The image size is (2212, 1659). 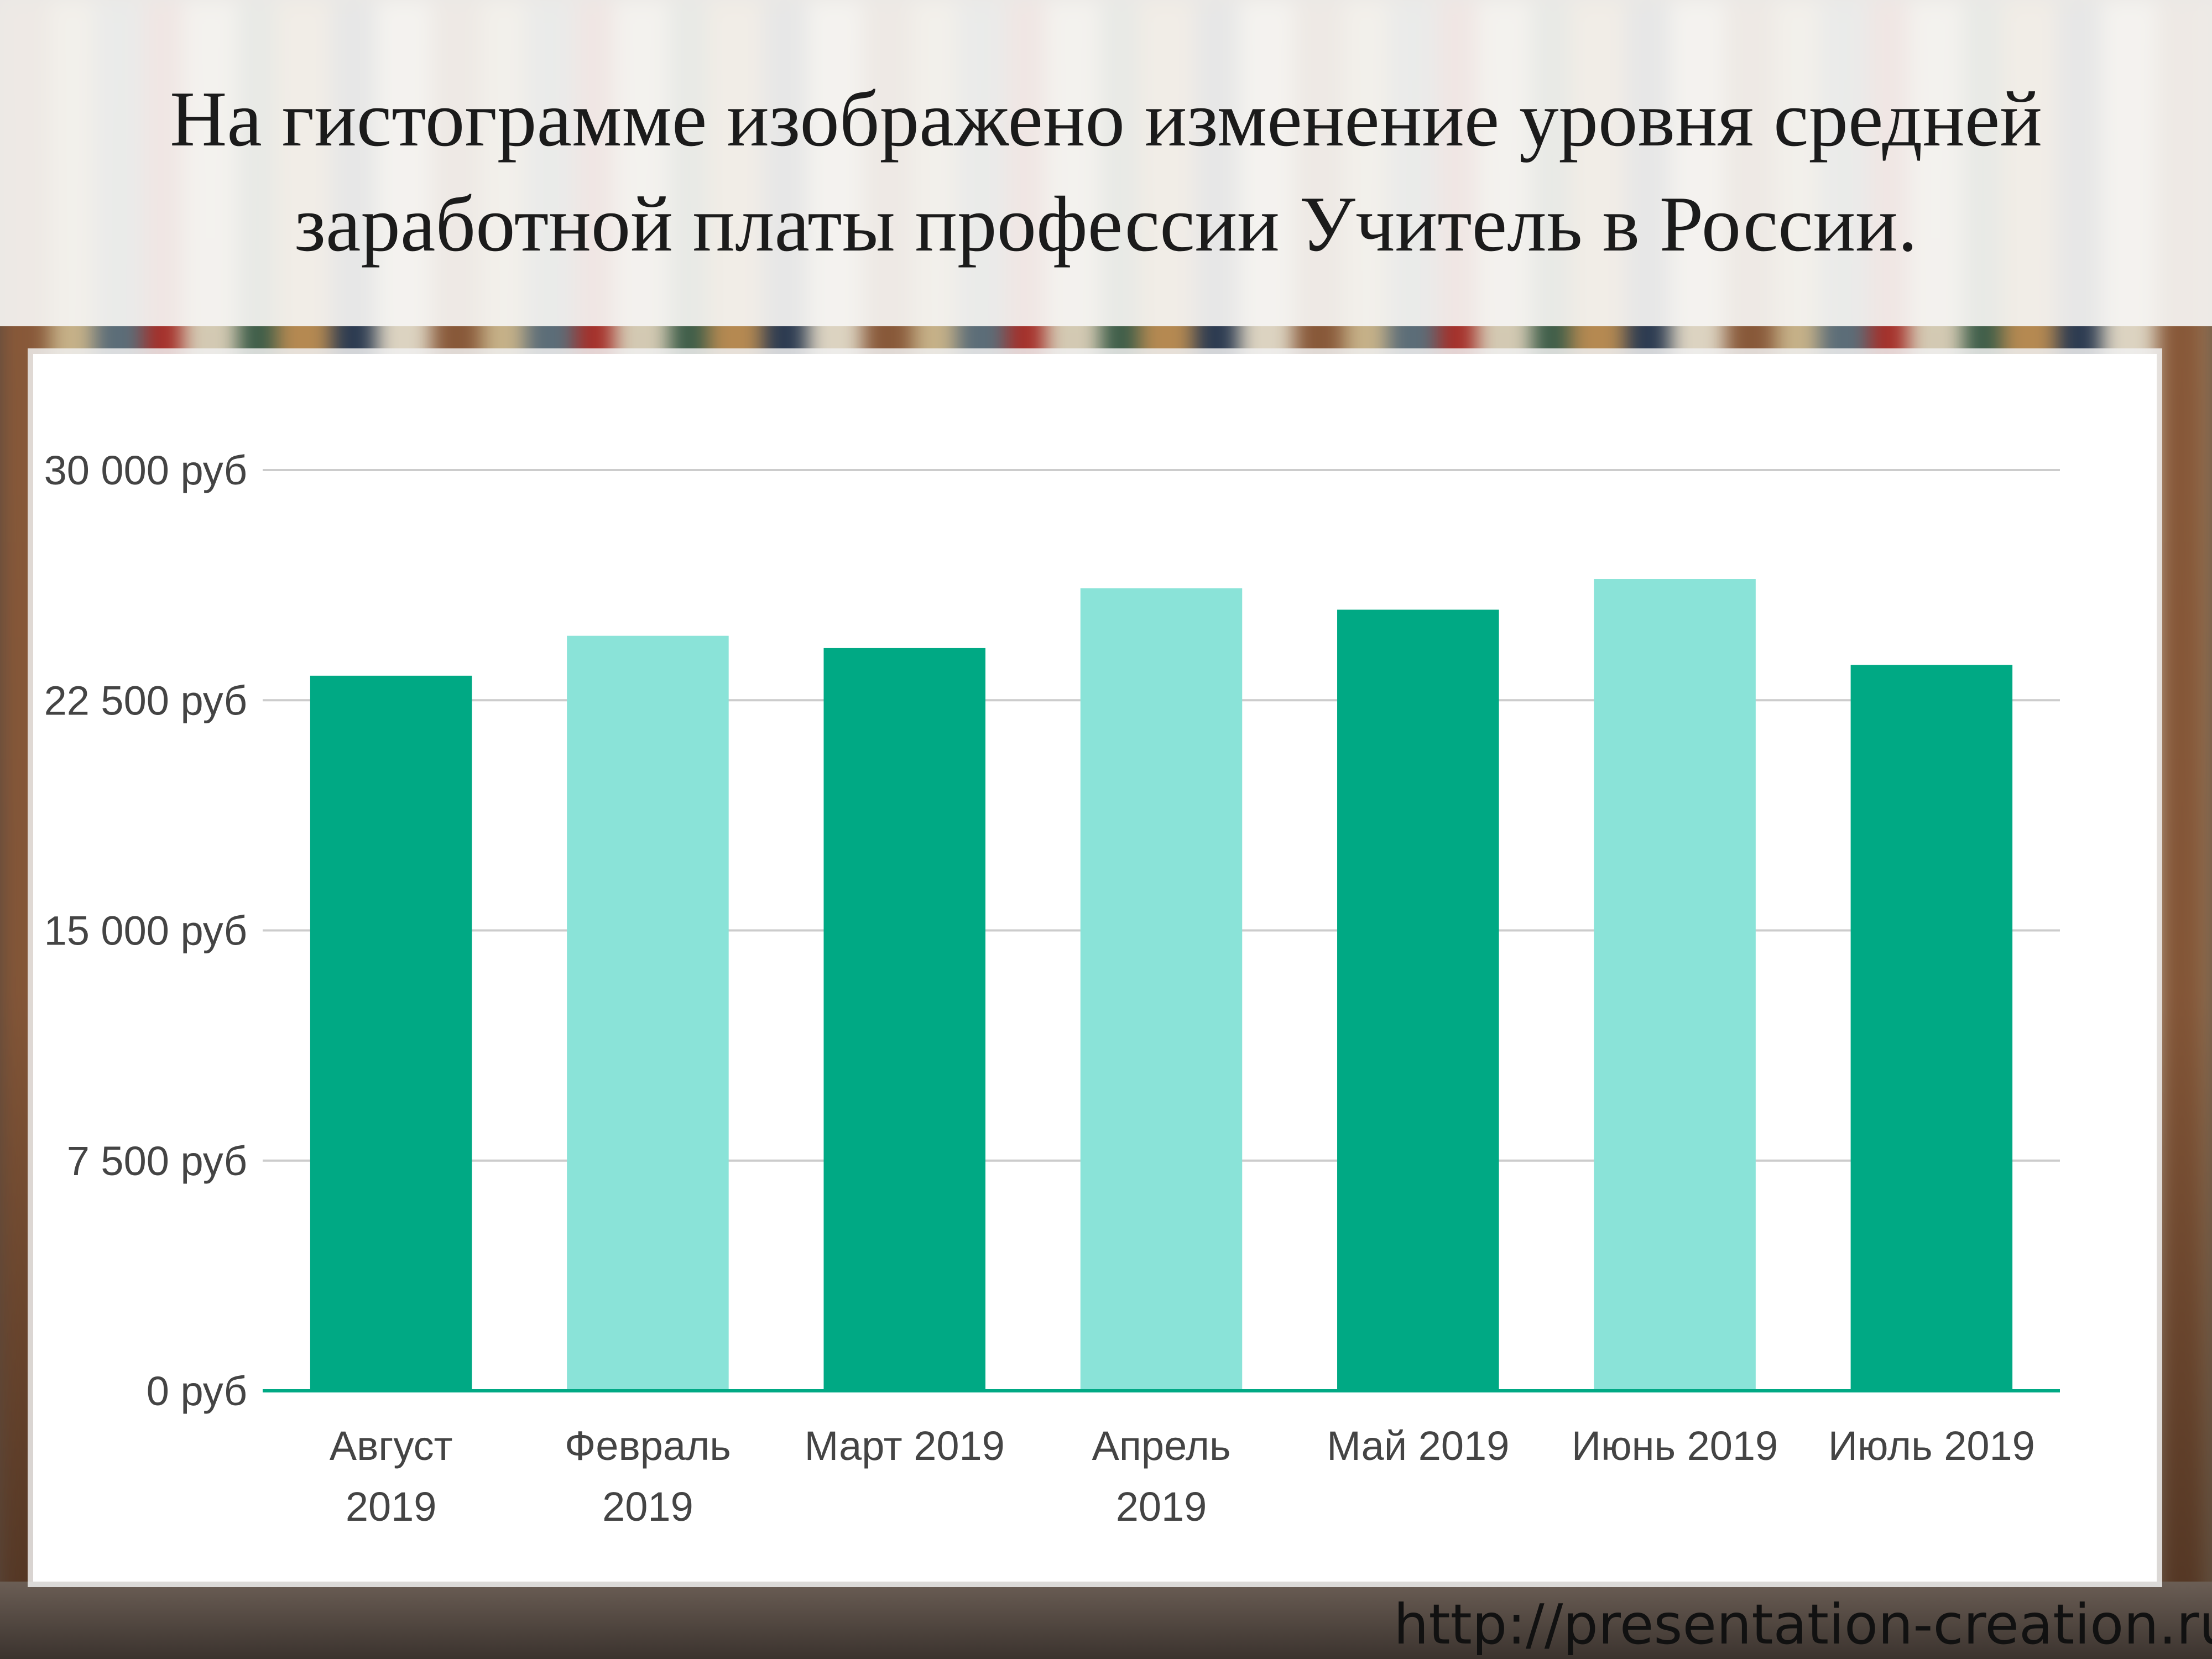 What do you see at coordinates (1161, 1446) in the screenshot?
I see `x-tick-label: Апрель` at bounding box center [1161, 1446].